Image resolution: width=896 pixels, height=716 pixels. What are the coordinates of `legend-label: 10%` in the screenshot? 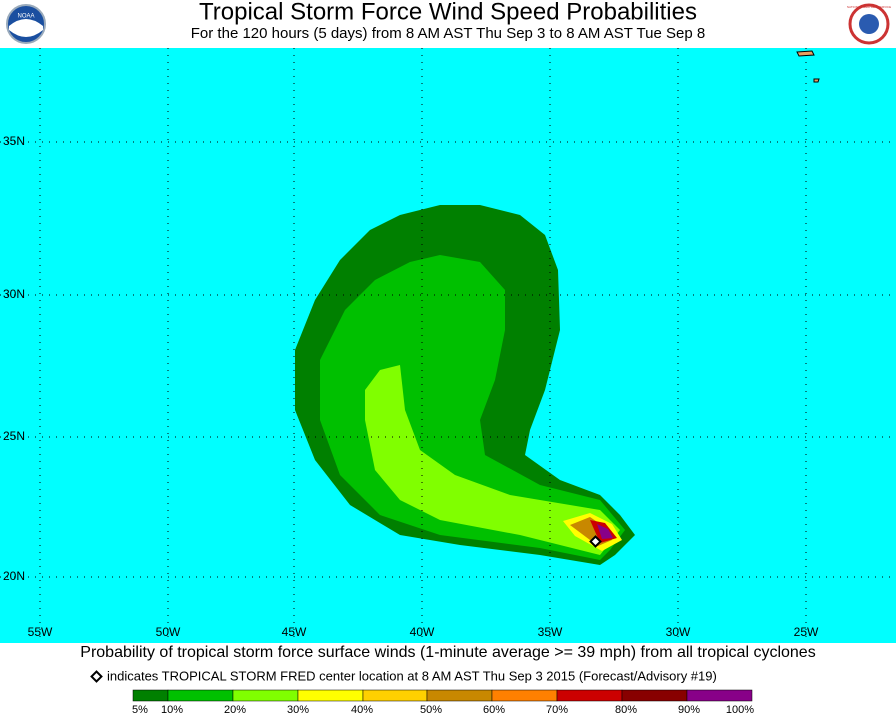 It's located at (172, 710).